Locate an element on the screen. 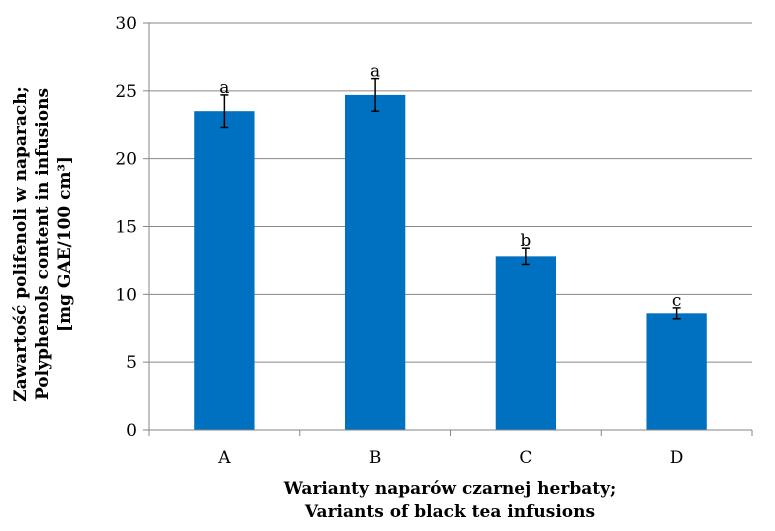 This screenshot has width=775, height=531. y-axis-title-line-2: Polyphenols content in infusions is located at coordinates (43, 244).